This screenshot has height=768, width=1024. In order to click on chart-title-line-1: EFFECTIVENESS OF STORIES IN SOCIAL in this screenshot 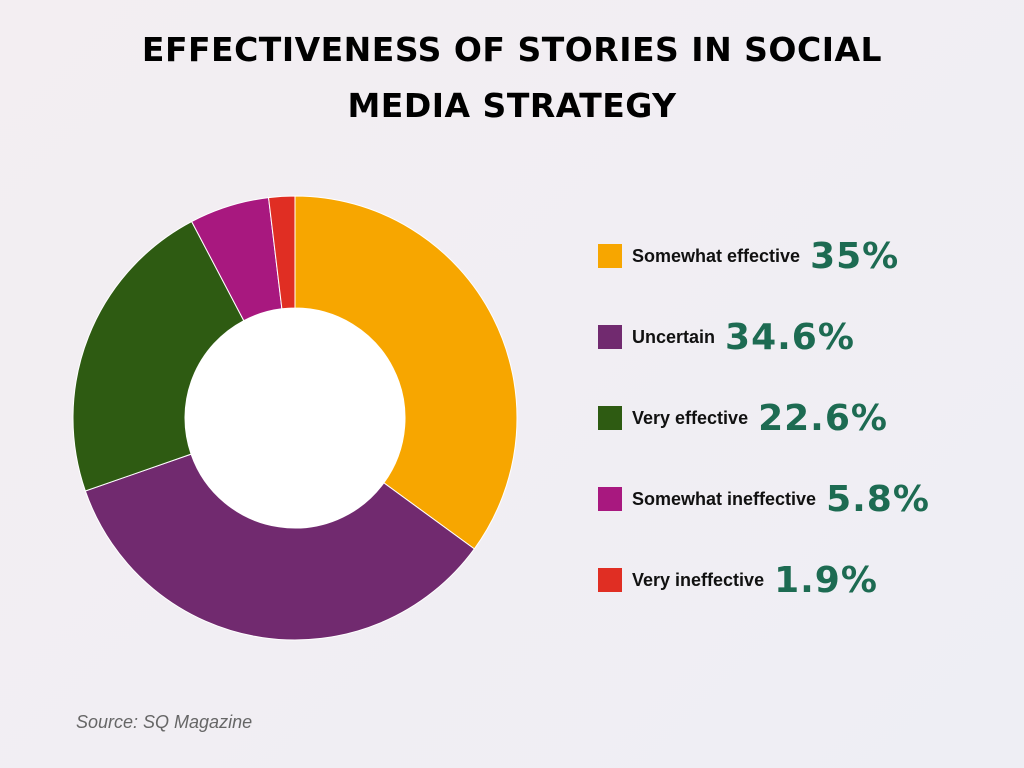, I will do `click(512, 49)`.